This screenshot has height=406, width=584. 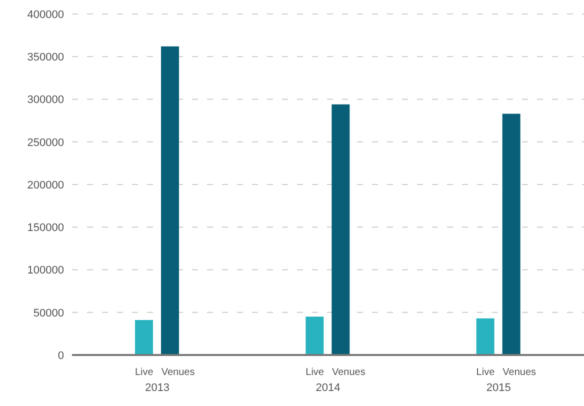 I want to click on y-tick-label: 200000, so click(x=45, y=185).